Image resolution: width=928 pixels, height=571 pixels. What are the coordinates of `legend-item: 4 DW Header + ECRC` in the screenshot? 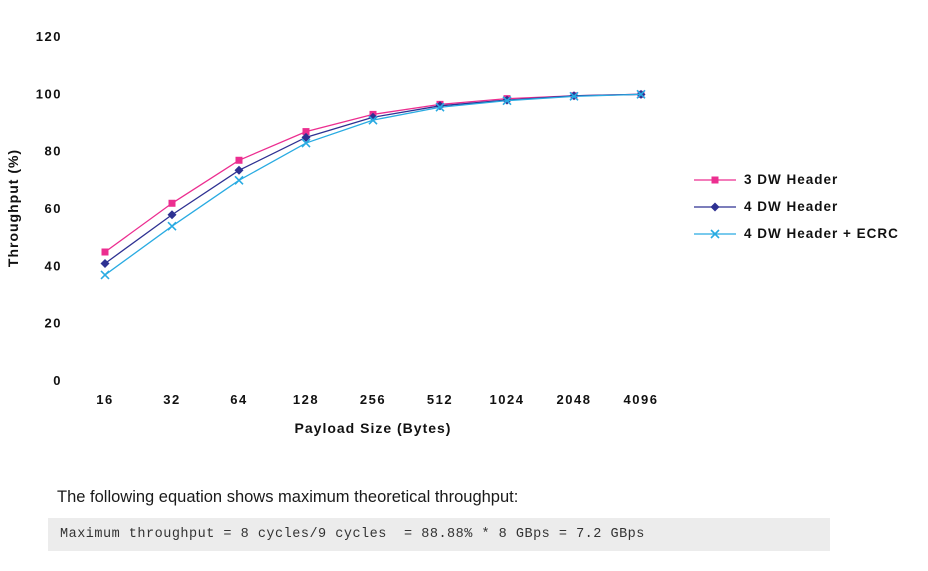 It's located at (796, 233).